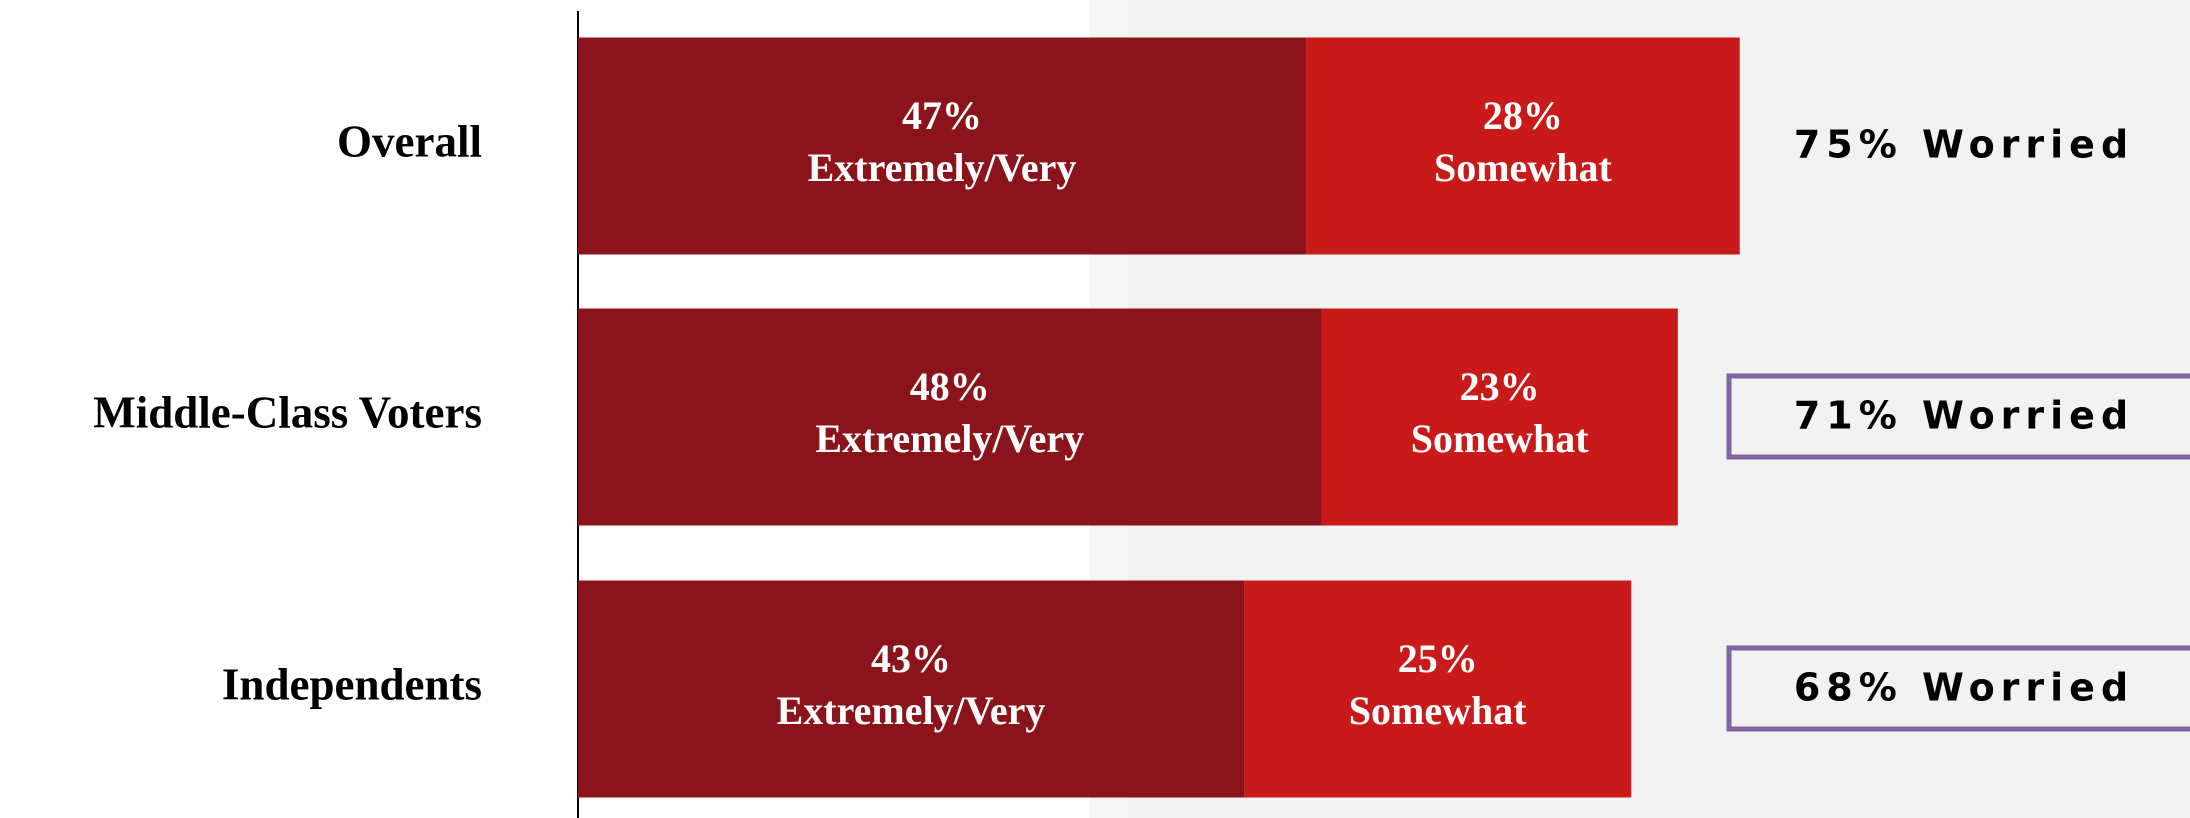  Describe the element at coordinates (287, 412) in the screenshot. I see `category-label: Middle-Class Voters` at that location.